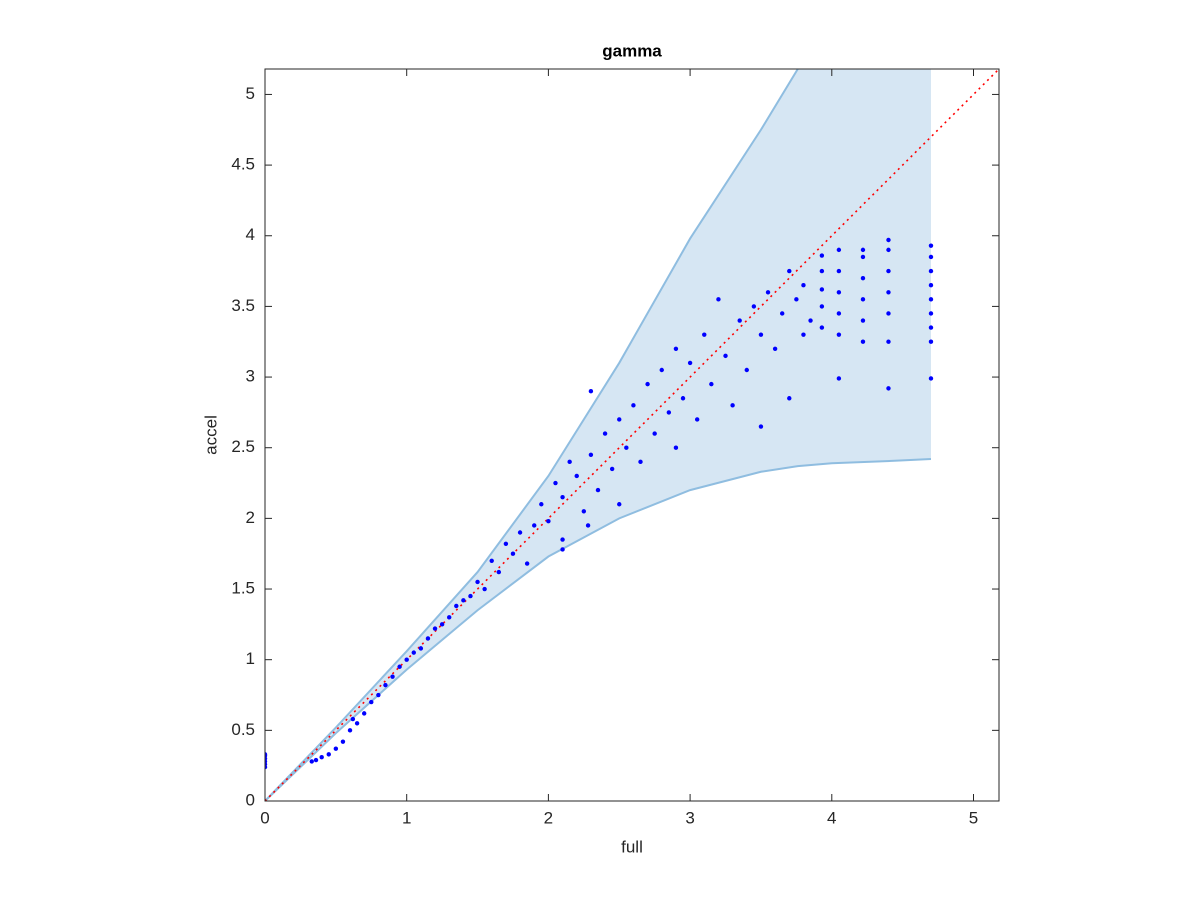 This screenshot has height=900, width=1200. I want to click on y-tick-label: 3, so click(250, 376).